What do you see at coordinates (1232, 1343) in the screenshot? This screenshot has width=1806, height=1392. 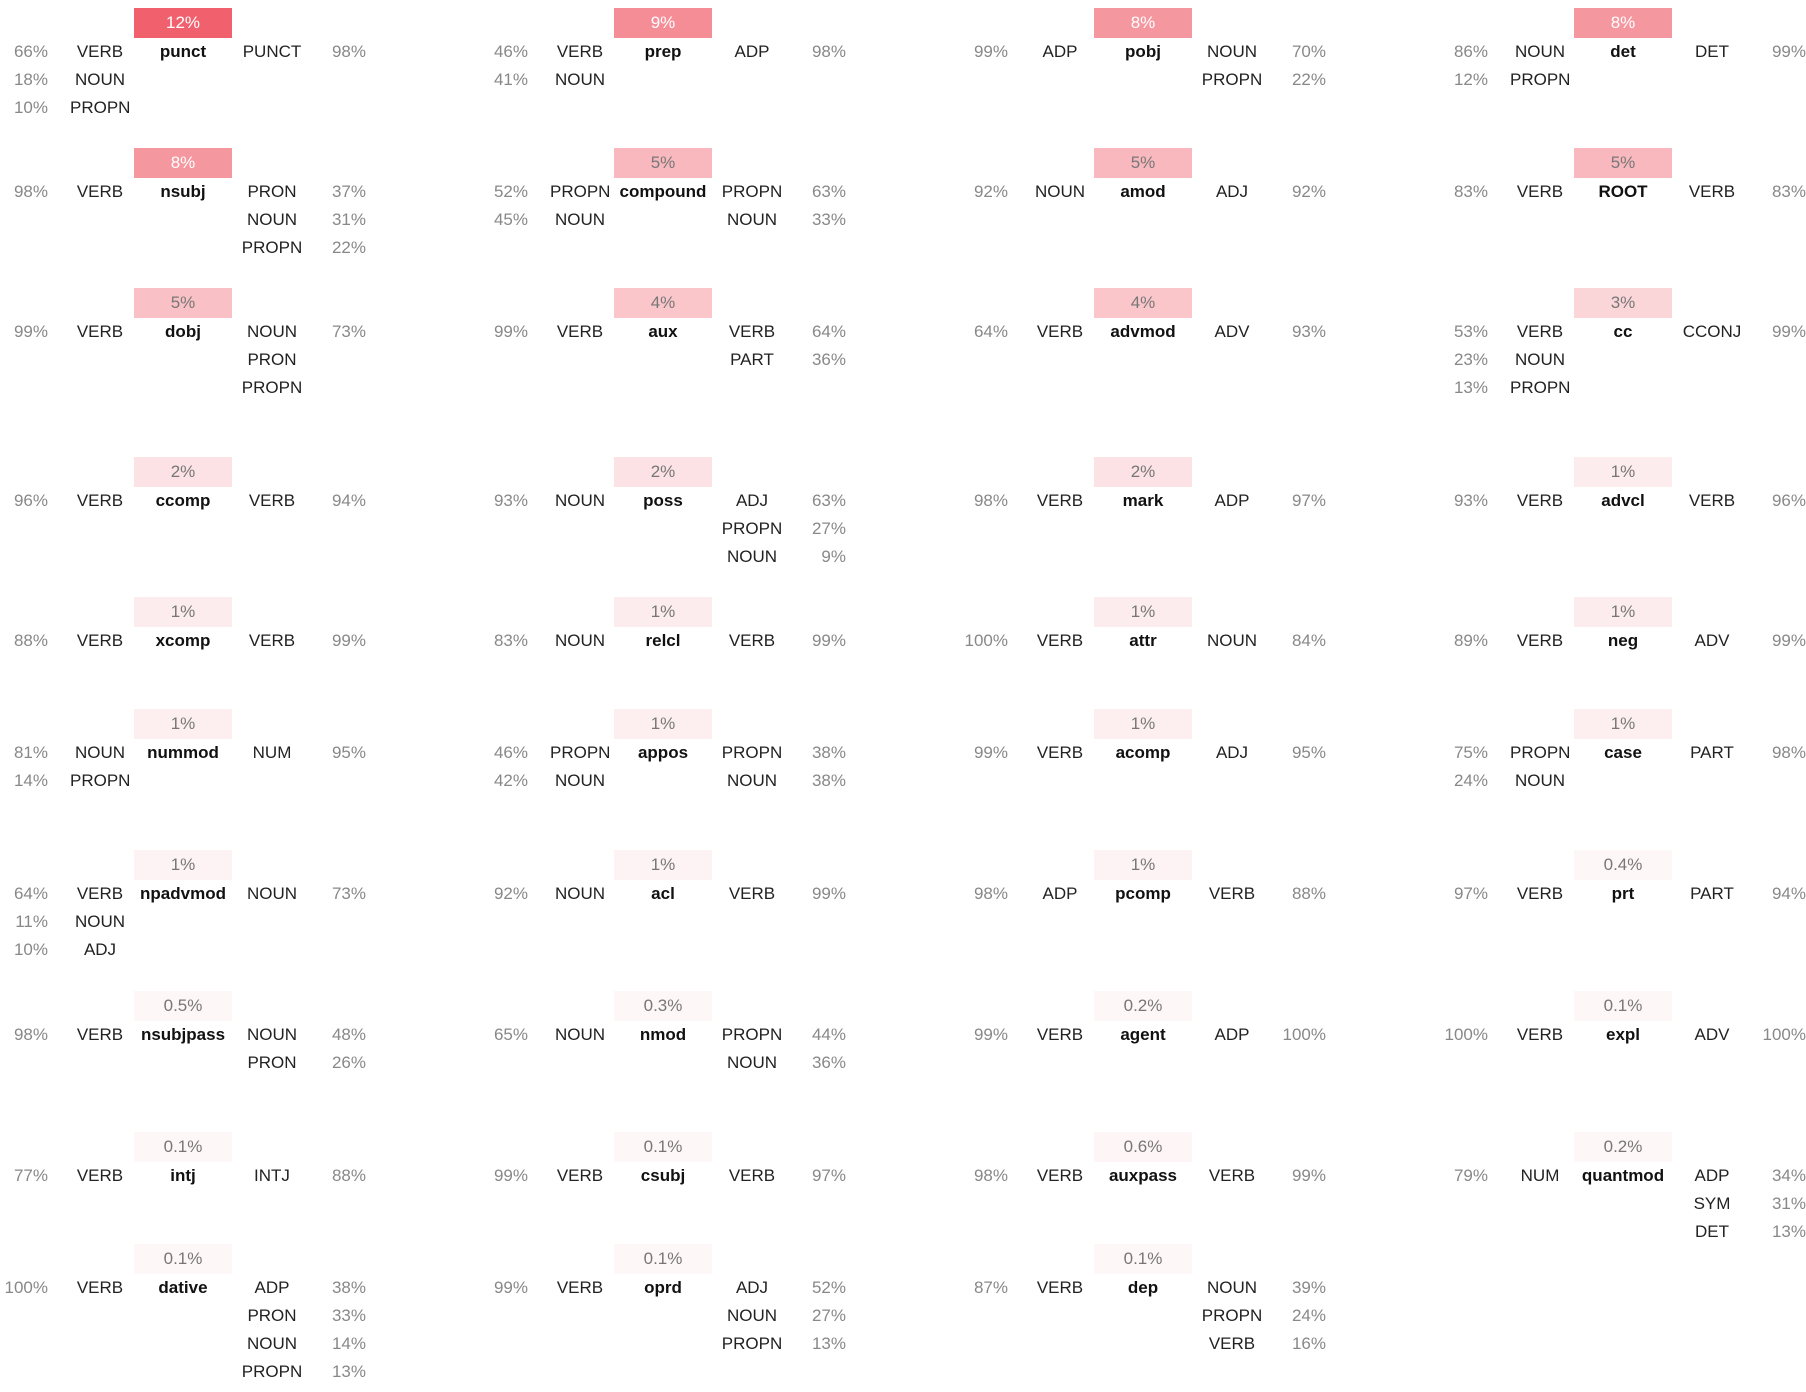 I see `child-pos-tag: VERB` at bounding box center [1232, 1343].